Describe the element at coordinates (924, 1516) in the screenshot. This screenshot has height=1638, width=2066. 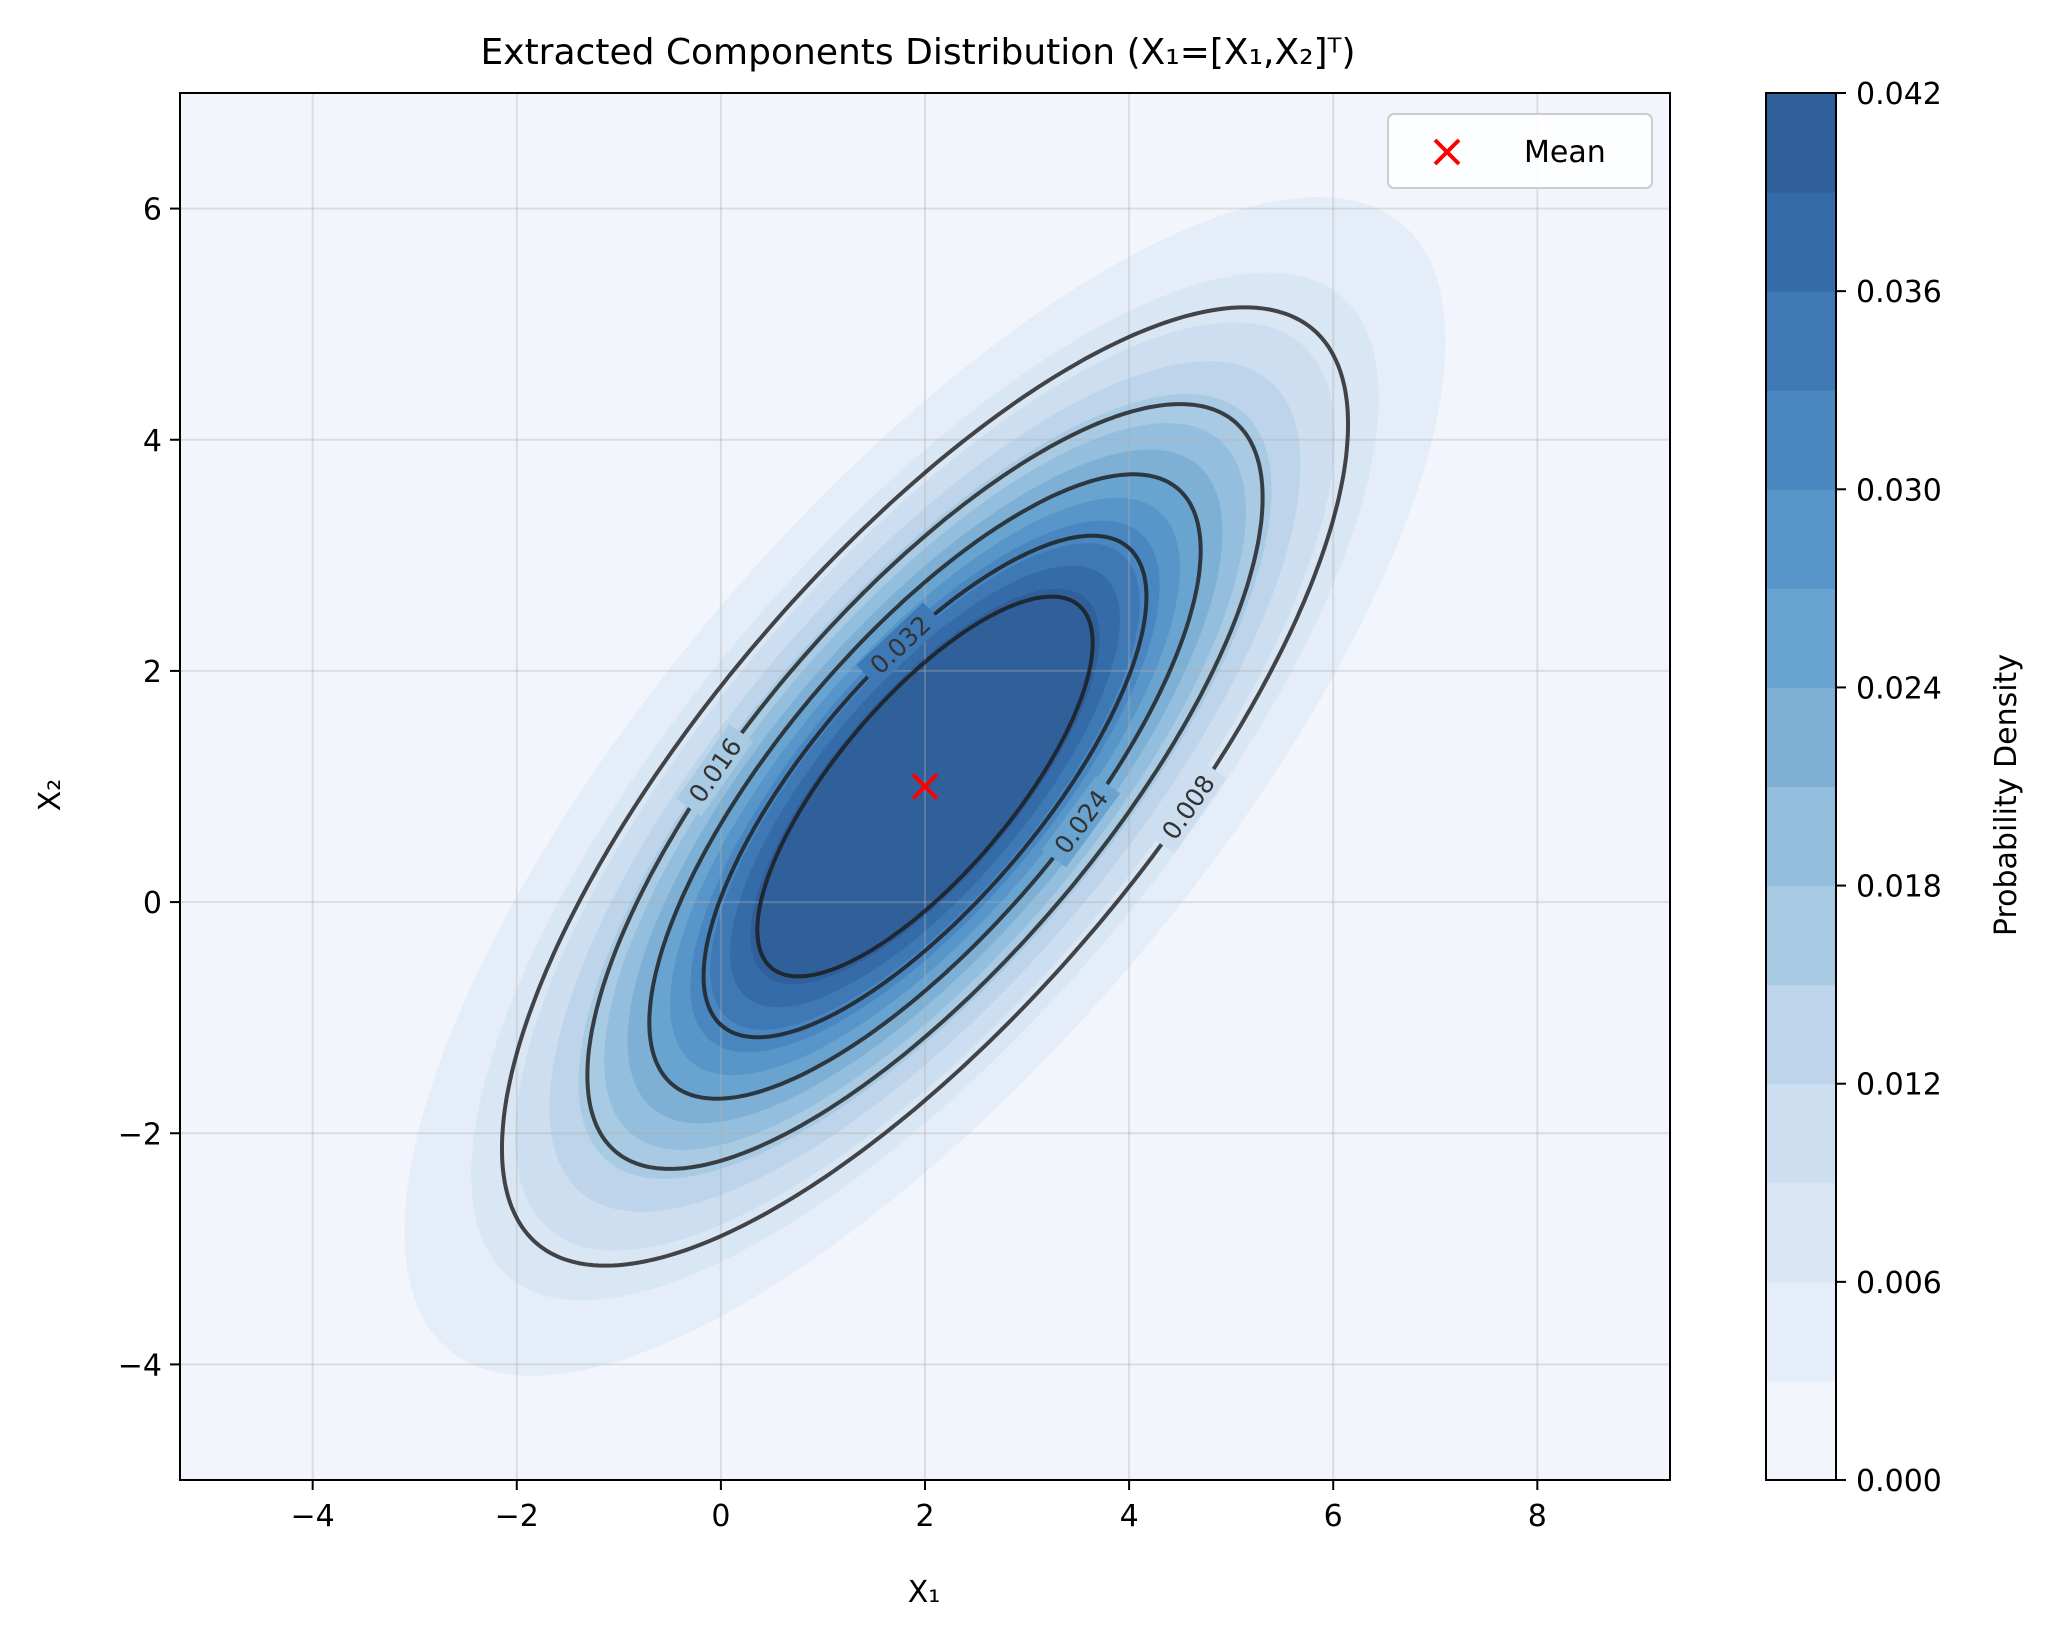
I see `x-tick-label: 2` at that location.